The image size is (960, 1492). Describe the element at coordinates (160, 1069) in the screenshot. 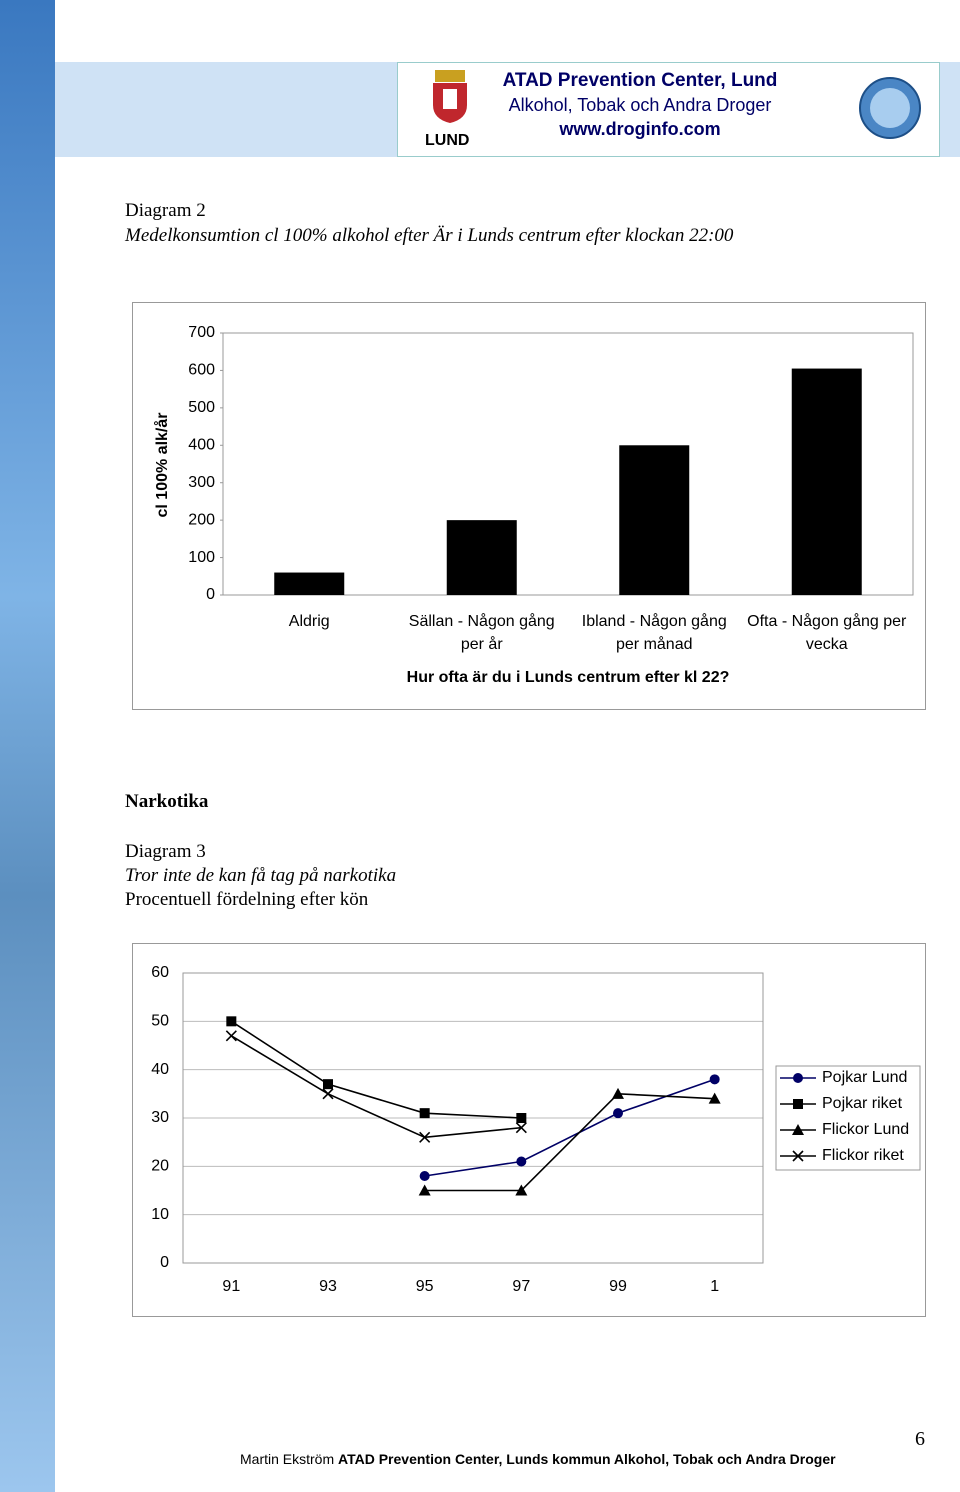

I see `y-tick-label: 40` at that location.